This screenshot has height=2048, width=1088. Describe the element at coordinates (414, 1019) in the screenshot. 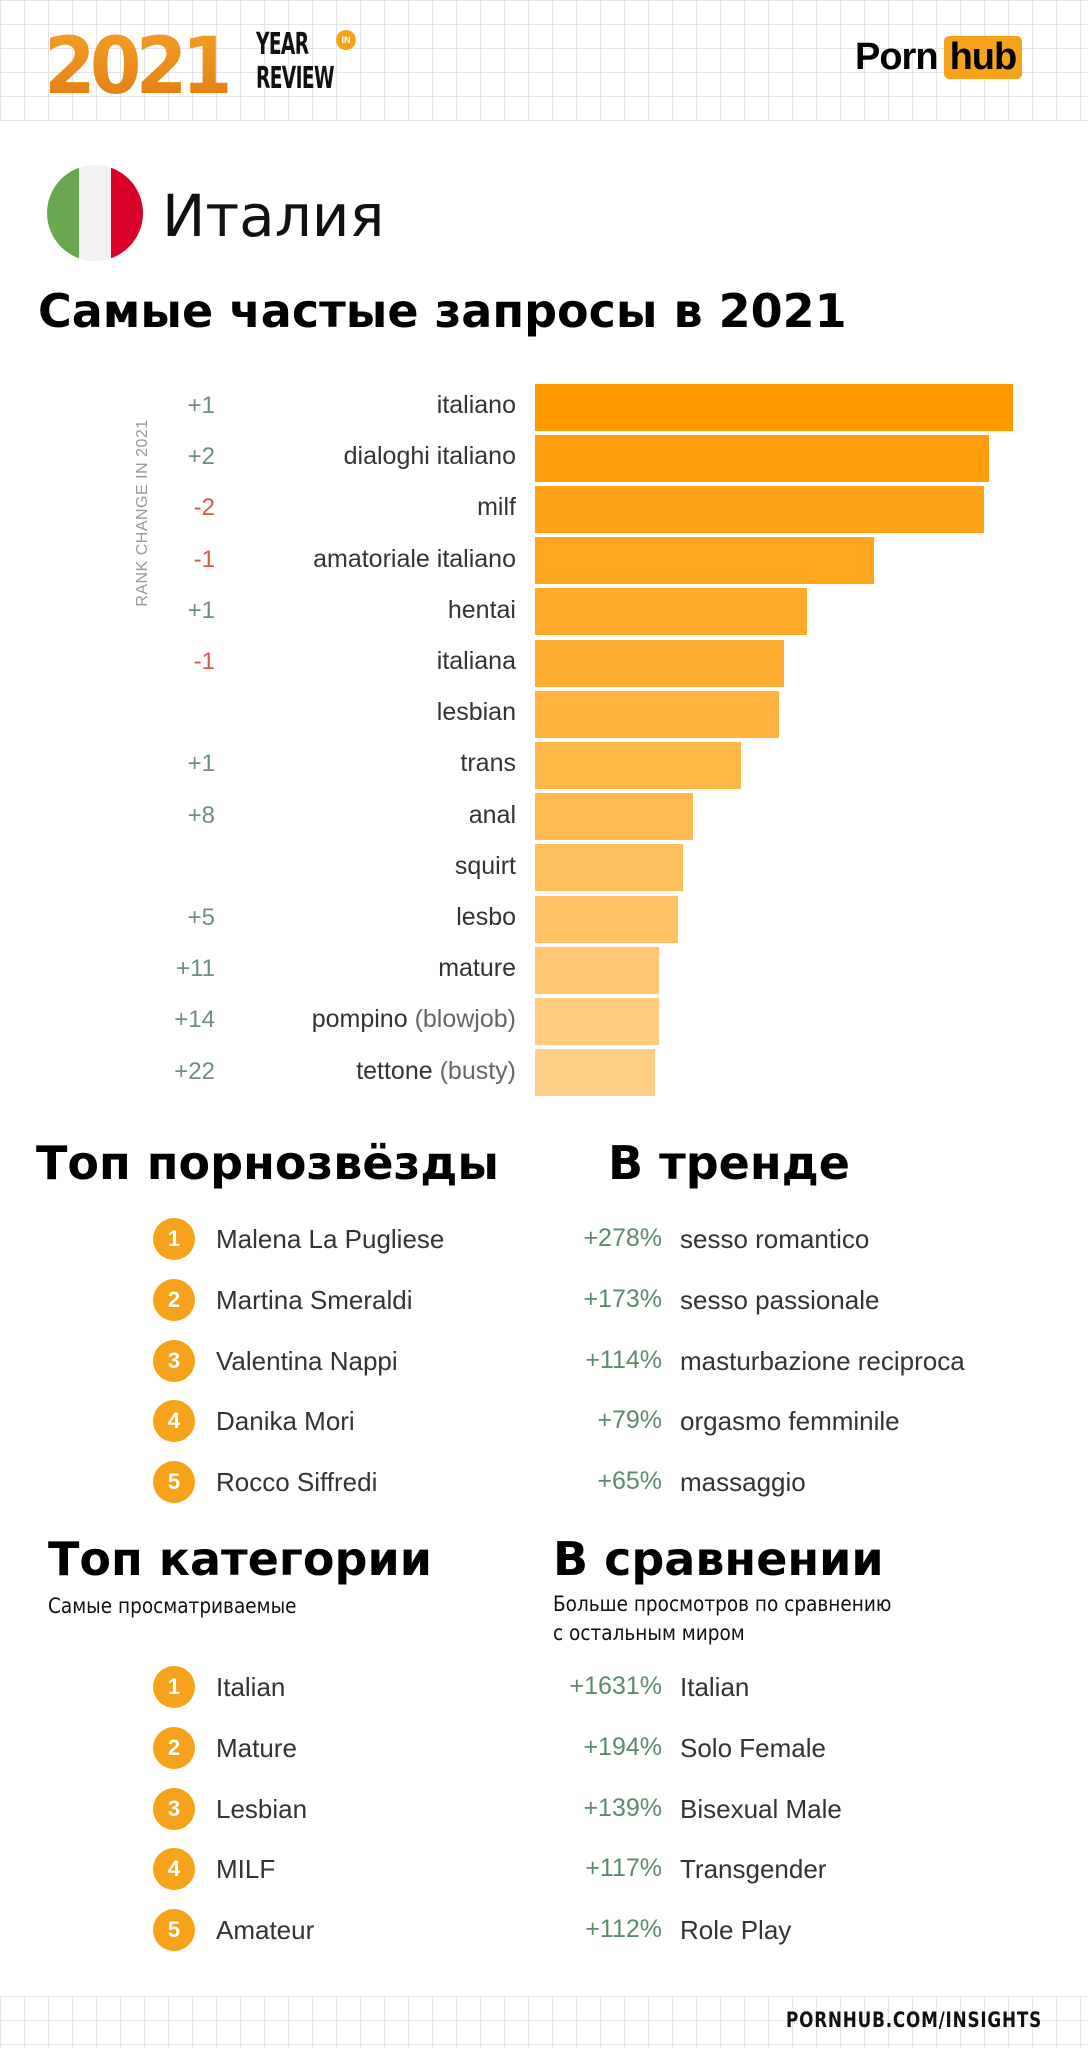

I see `bar-label: pompino (blowjob)` at that location.